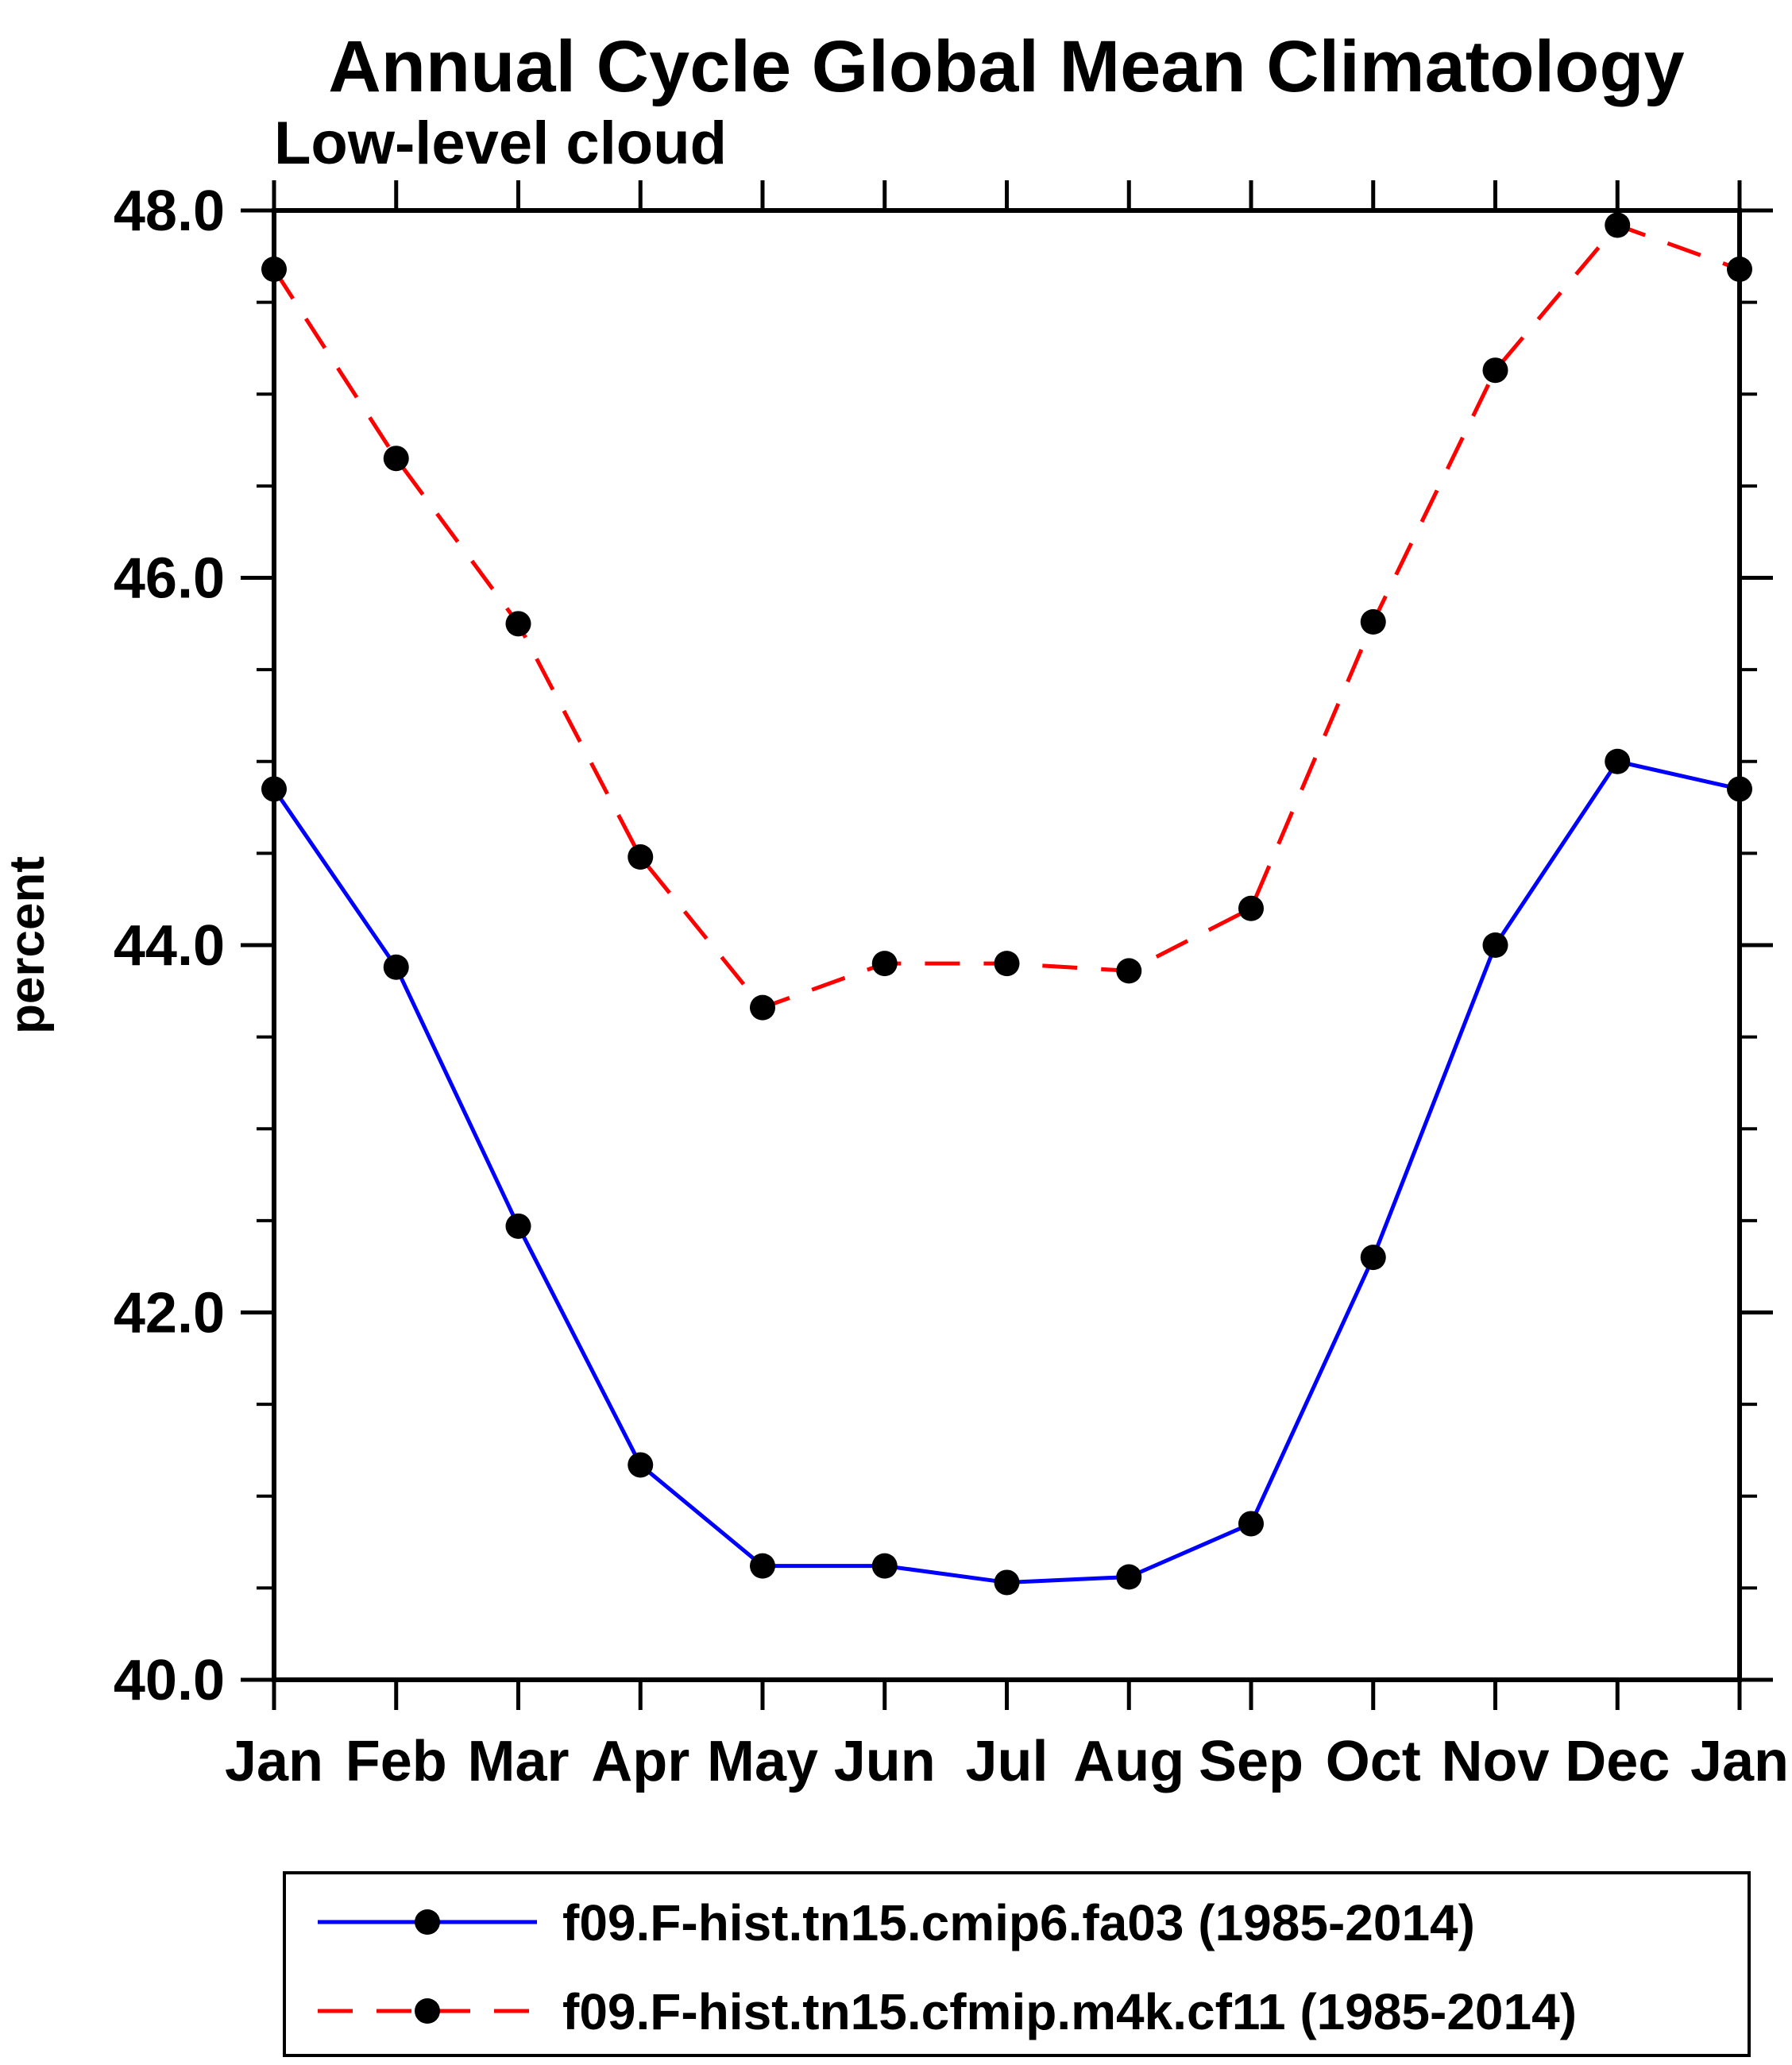 Image resolution: width=1792 pixels, height=2065 pixels. I want to click on x-tick-label: May, so click(762, 1761).